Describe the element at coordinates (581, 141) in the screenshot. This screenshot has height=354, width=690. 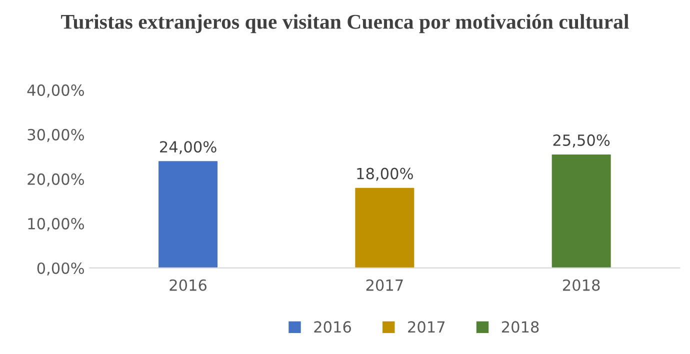
I see `data-label: 25,50%` at that location.